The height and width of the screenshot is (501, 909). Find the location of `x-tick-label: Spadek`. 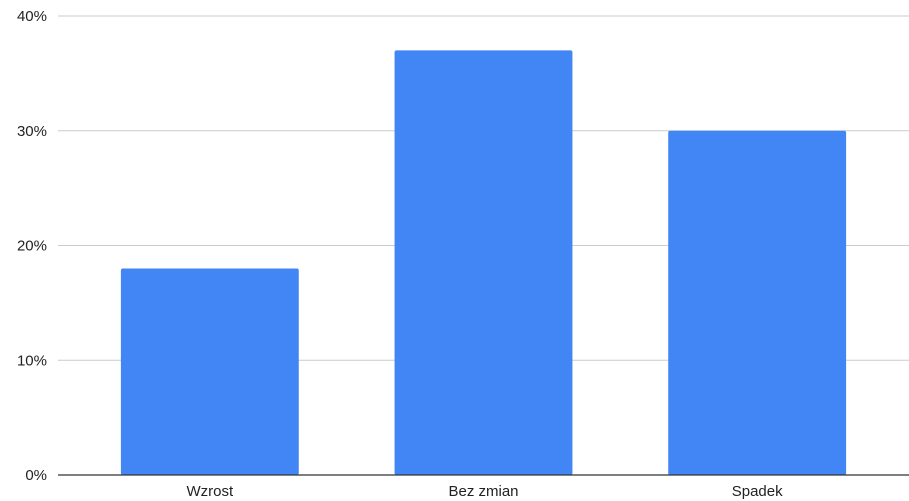

x-tick-label: Spadek is located at coordinates (757, 491).